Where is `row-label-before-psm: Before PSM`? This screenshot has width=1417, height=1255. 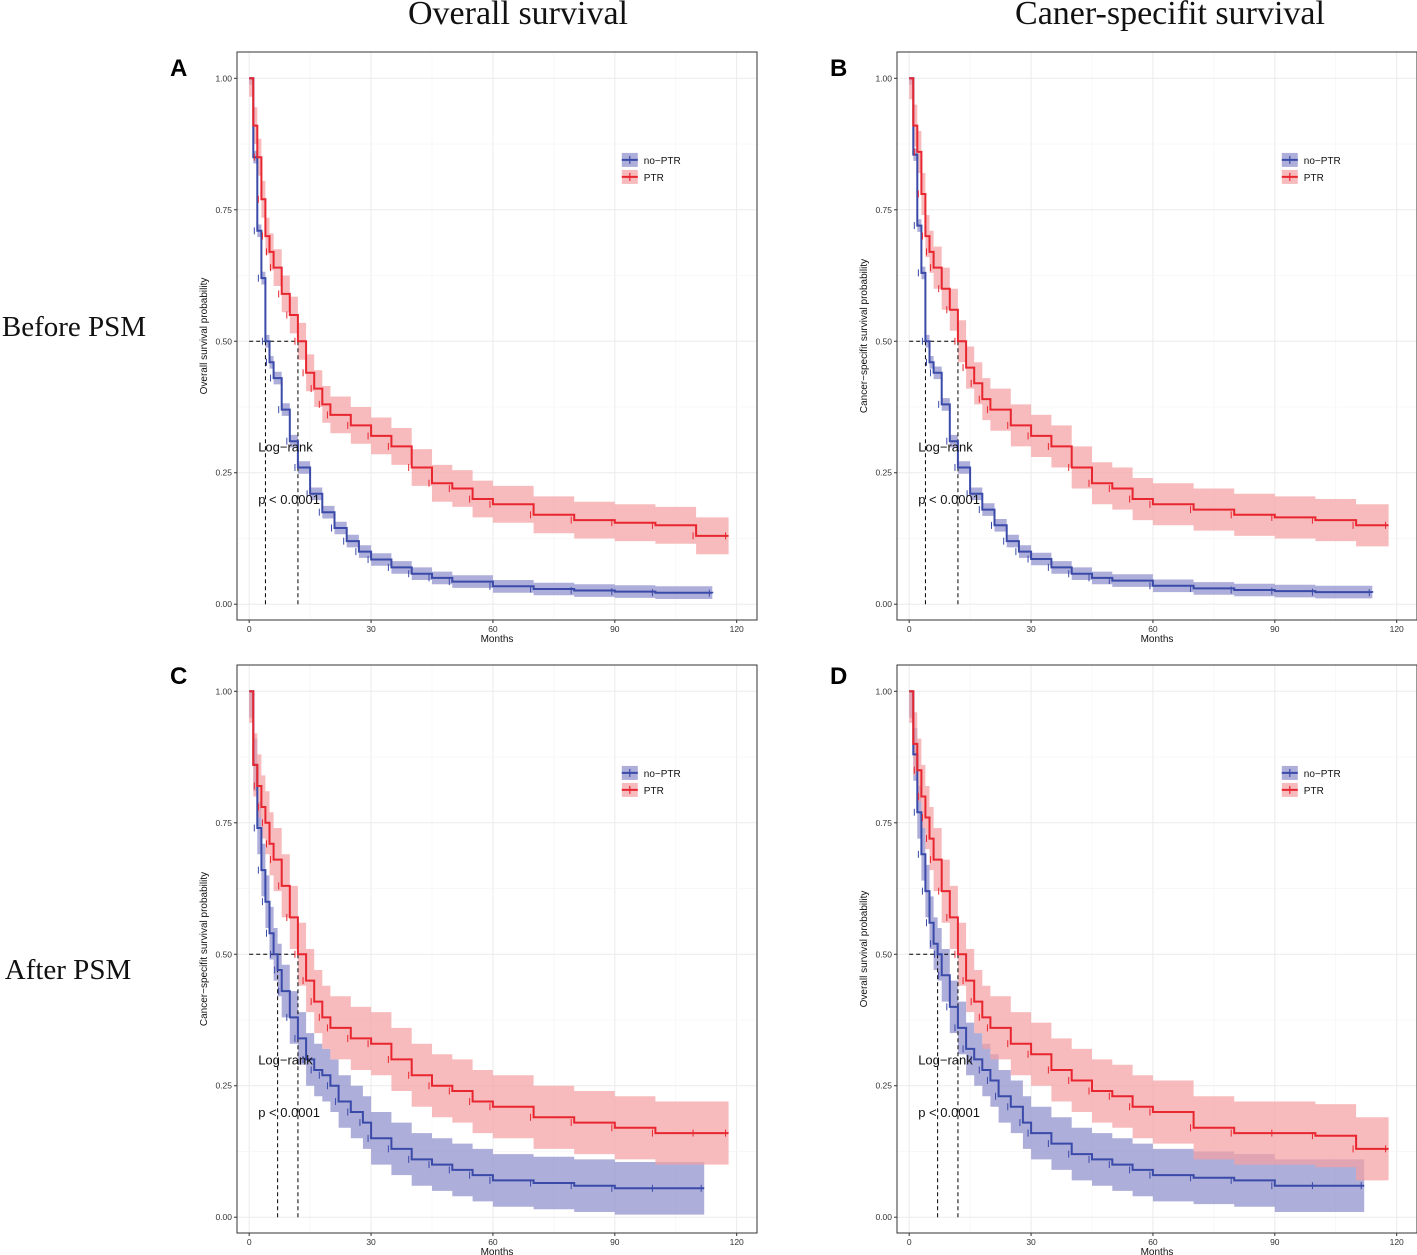
row-label-before-psm: Before PSM is located at coordinates (74, 327).